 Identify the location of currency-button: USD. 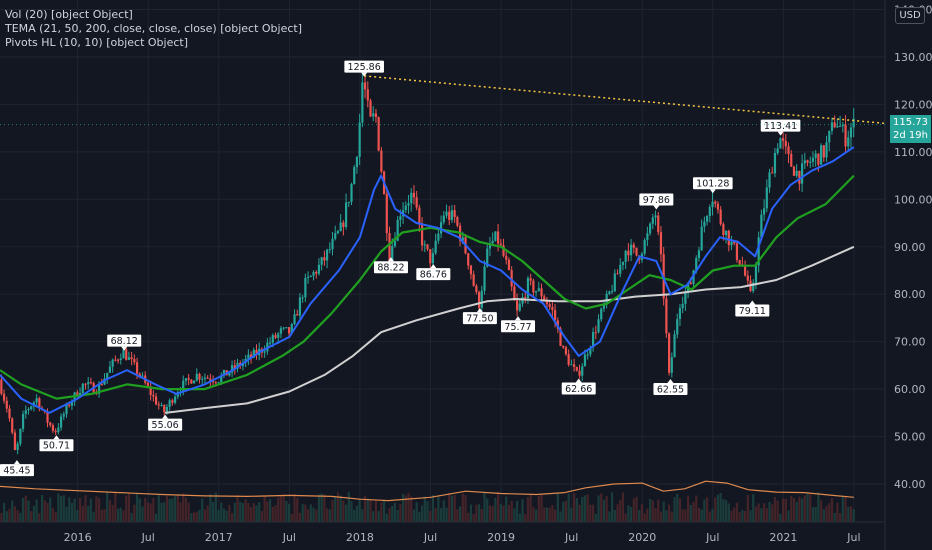
(910, 15).